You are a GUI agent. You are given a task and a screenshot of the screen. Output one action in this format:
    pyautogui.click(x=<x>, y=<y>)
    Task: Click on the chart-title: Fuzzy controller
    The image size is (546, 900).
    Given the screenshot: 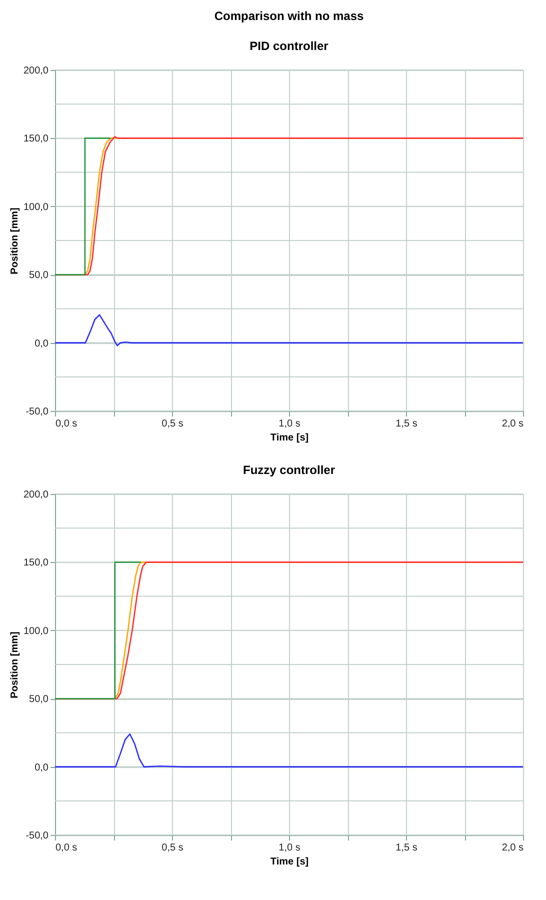 What is the action you would take?
    pyautogui.click(x=289, y=470)
    